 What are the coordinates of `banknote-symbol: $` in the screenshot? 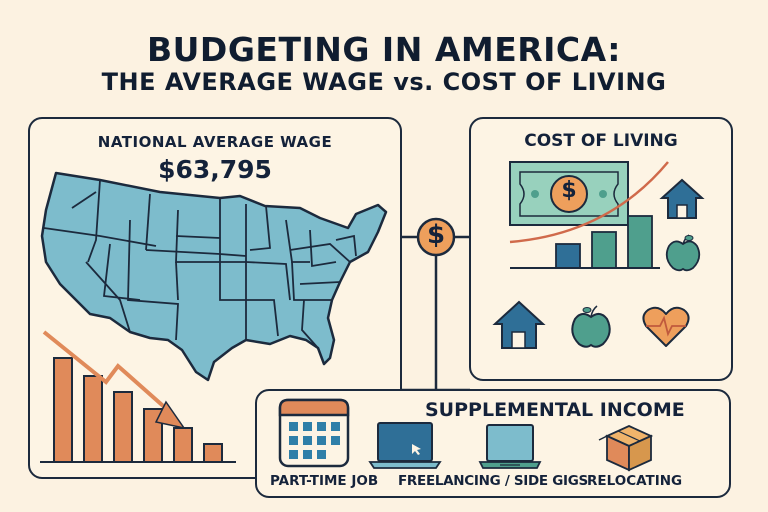 It's located at (569, 190).